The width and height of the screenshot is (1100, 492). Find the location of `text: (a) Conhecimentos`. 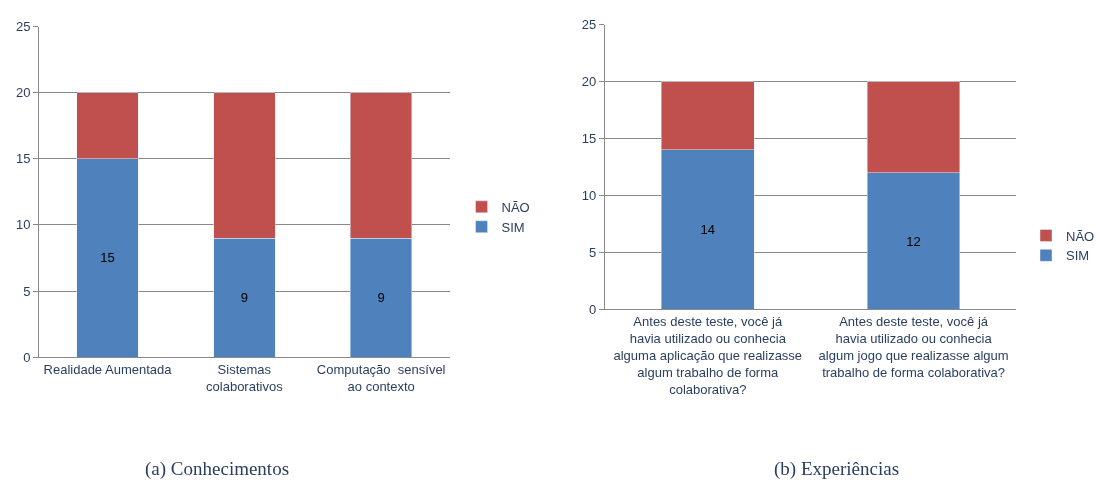

text: (a) Conhecimentos is located at coordinates (217, 469).